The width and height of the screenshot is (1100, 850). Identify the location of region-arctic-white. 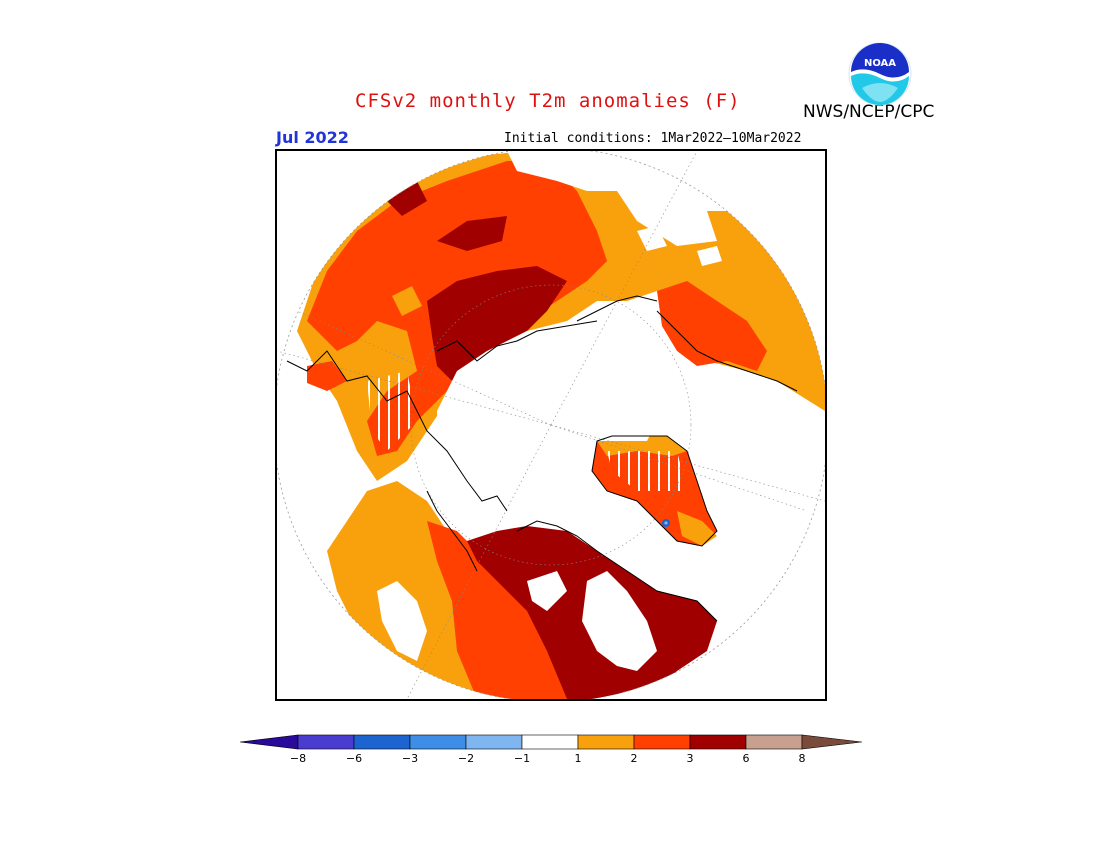
(549, 411).